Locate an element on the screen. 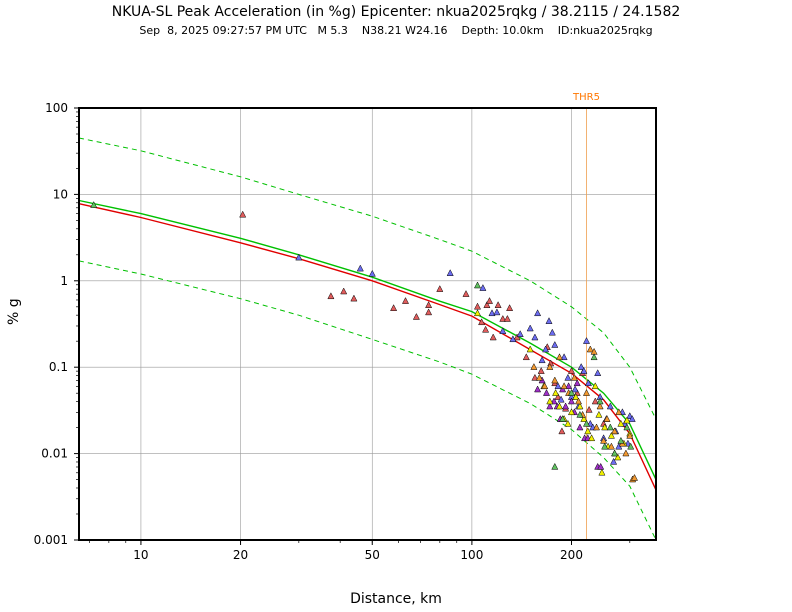  y-axis: 0.001 0.01 0.1 1 10 100 is located at coordinates (56, 324).